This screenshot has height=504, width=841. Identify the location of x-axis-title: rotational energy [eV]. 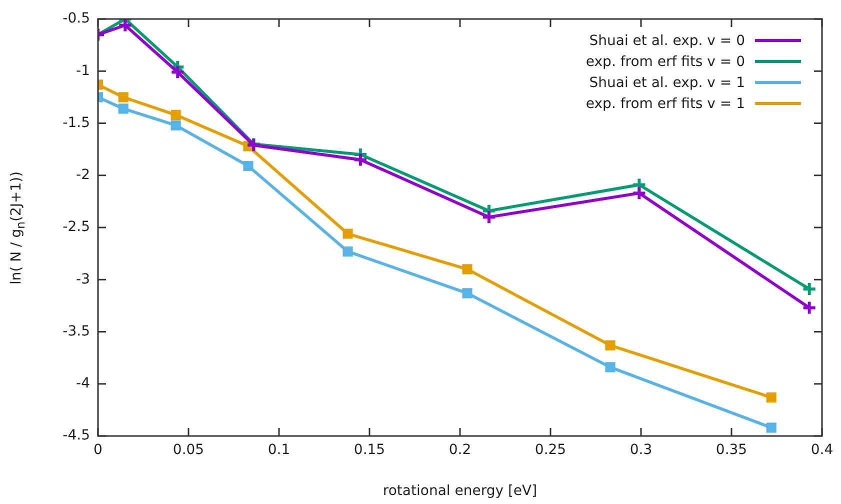
(460, 491).